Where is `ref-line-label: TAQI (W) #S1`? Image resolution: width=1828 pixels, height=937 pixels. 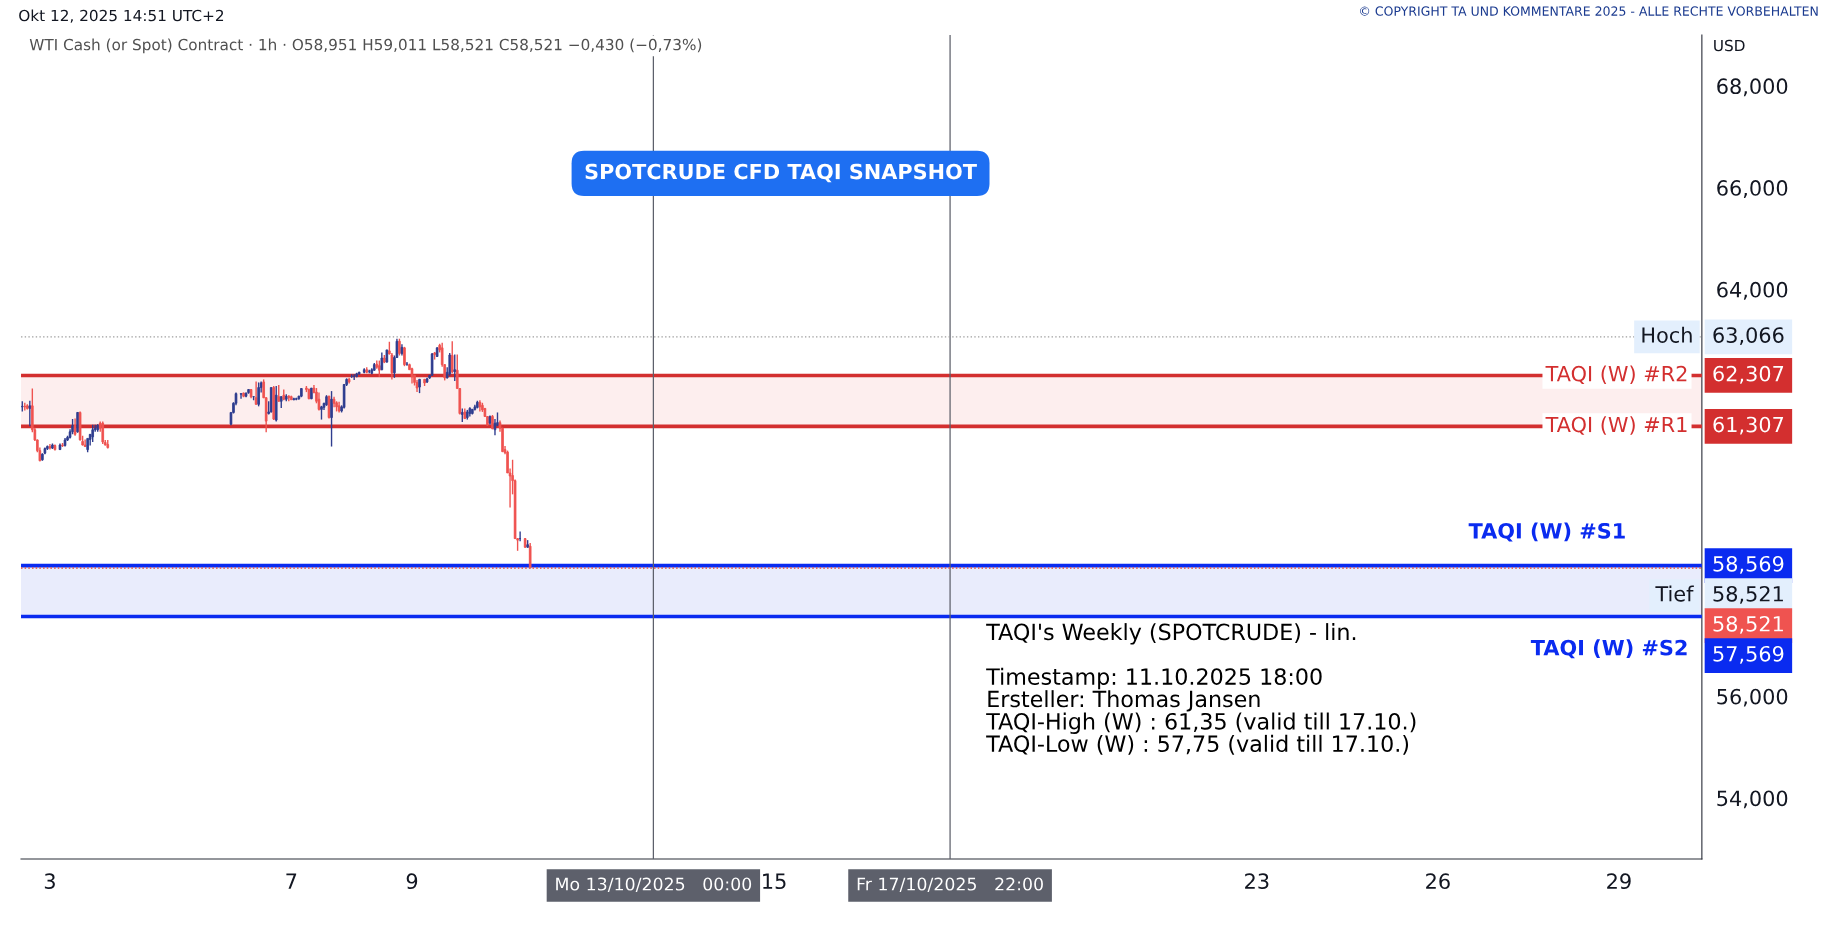 ref-line-label: TAQI (W) #S1 is located at coordinates (1546, 532).